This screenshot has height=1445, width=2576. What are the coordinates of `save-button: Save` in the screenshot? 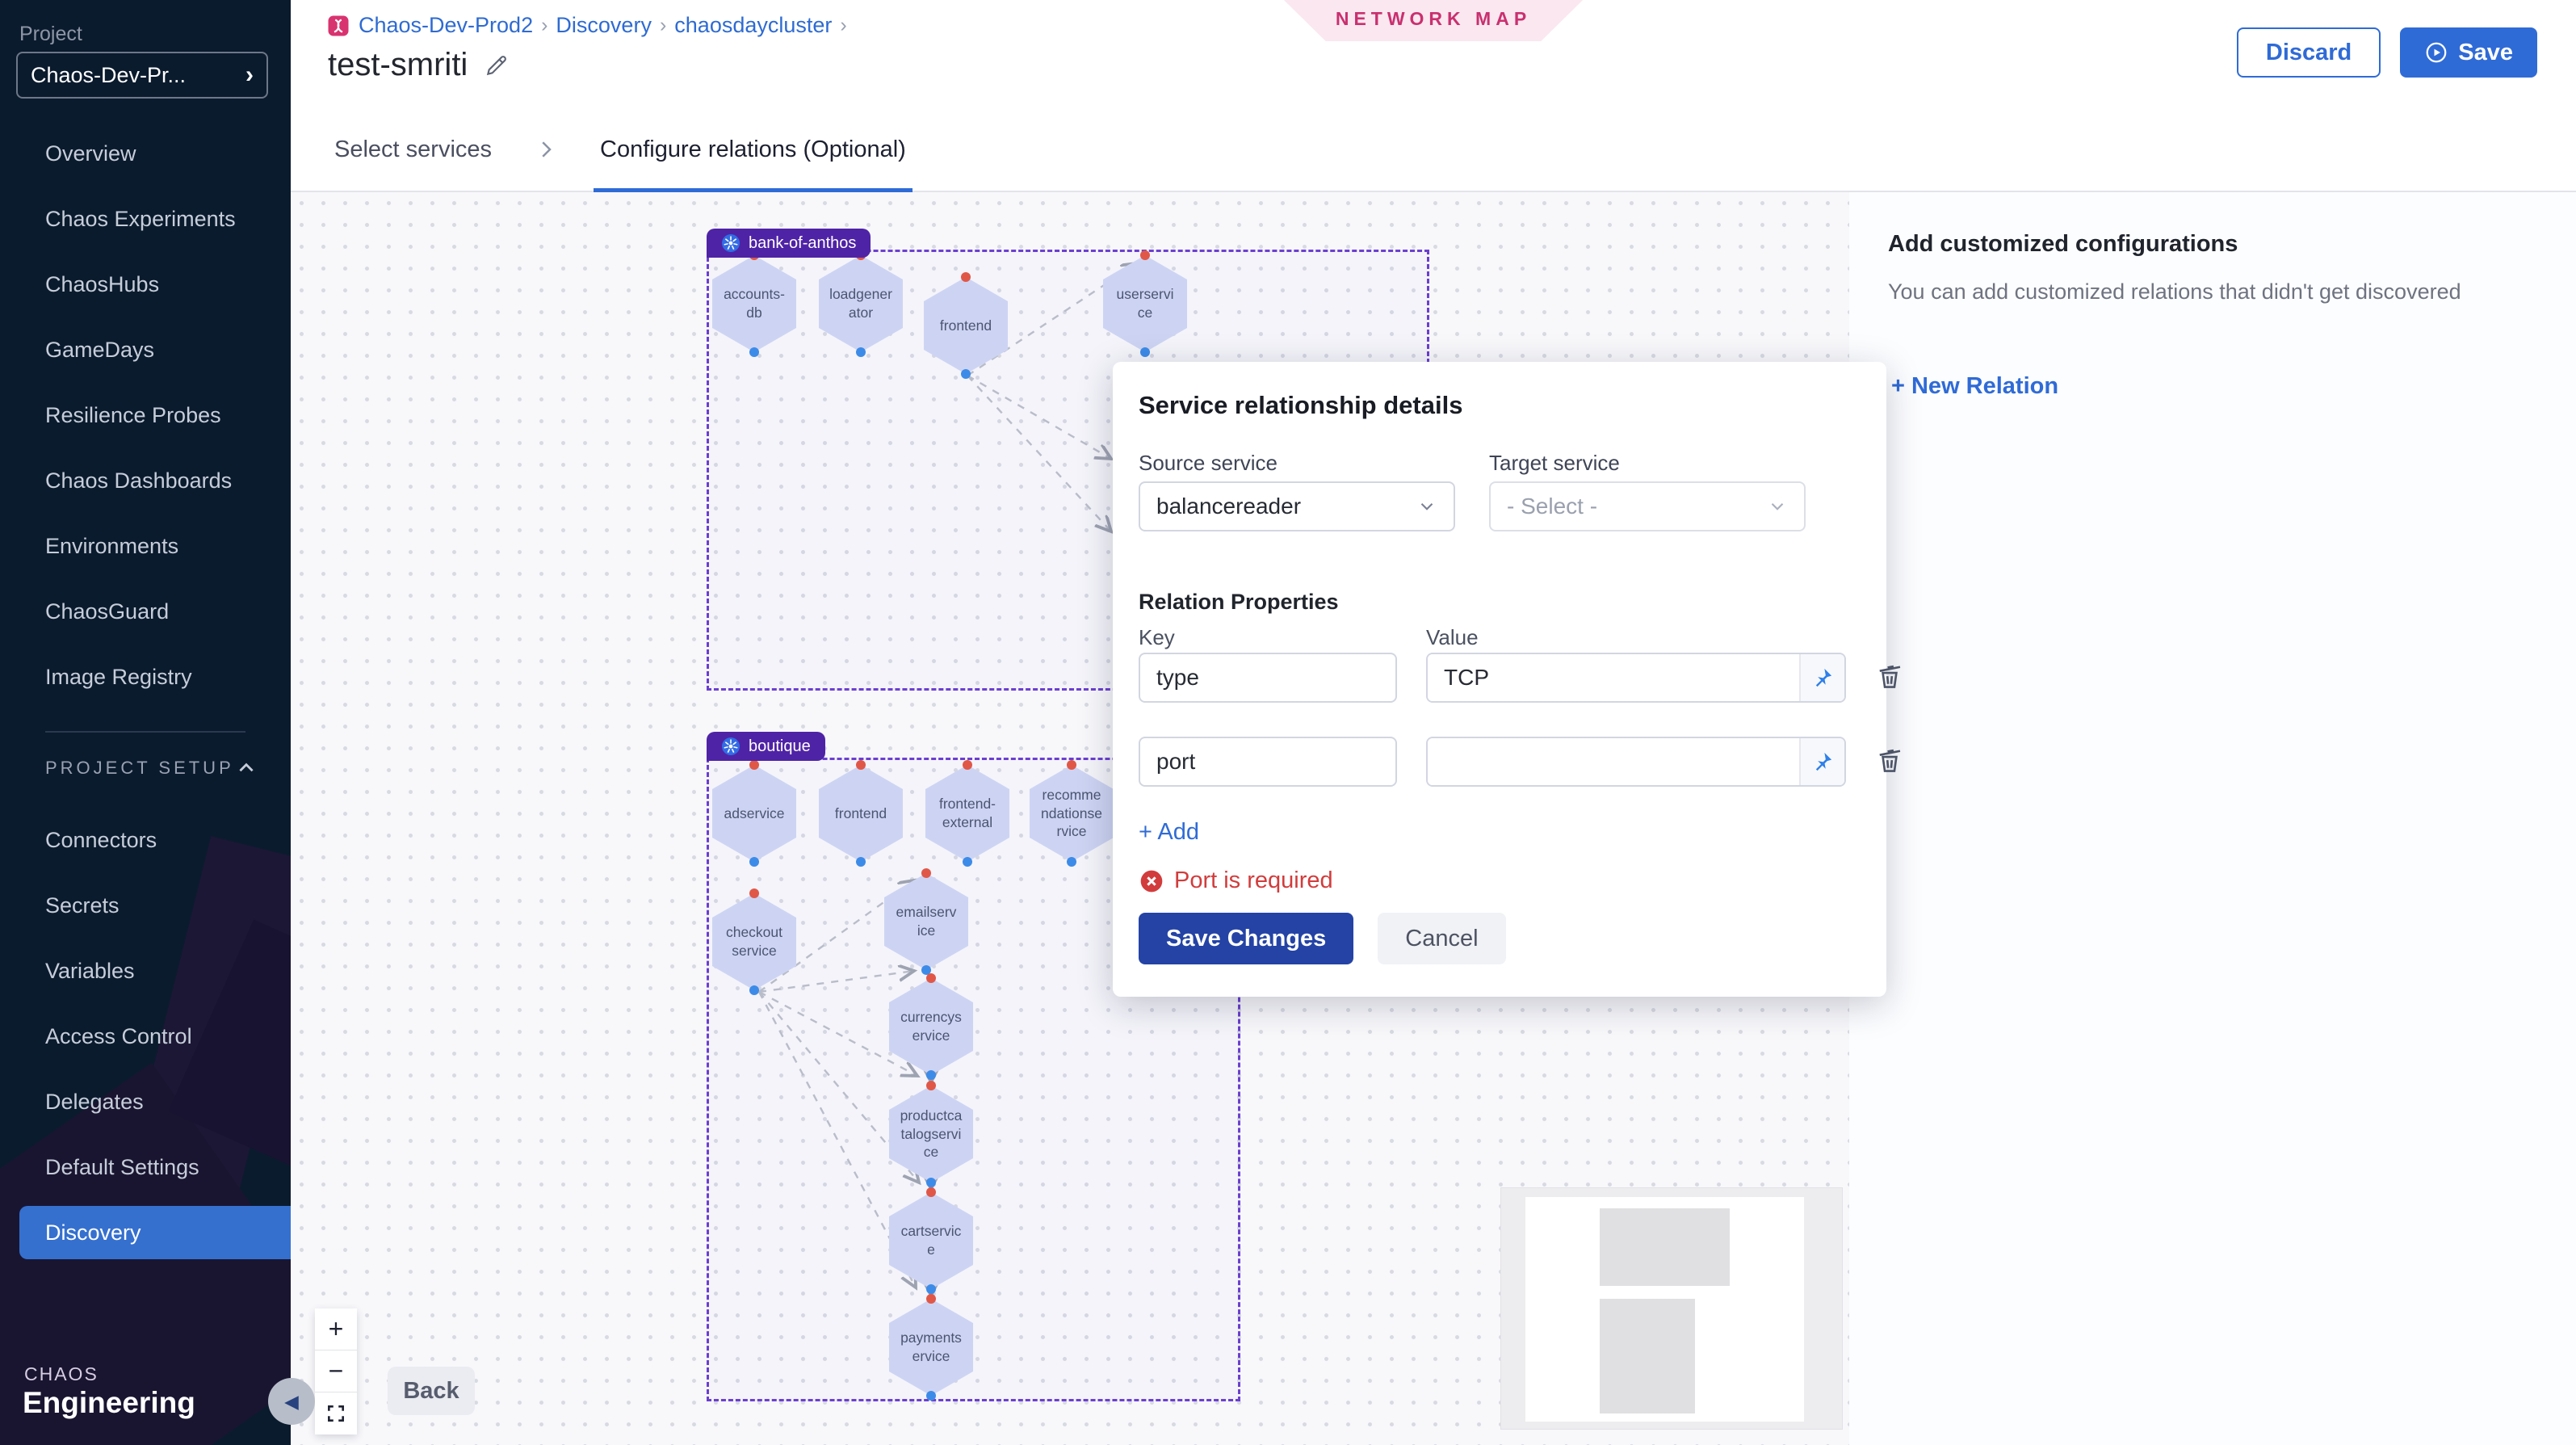 It's located at (2468, 52).